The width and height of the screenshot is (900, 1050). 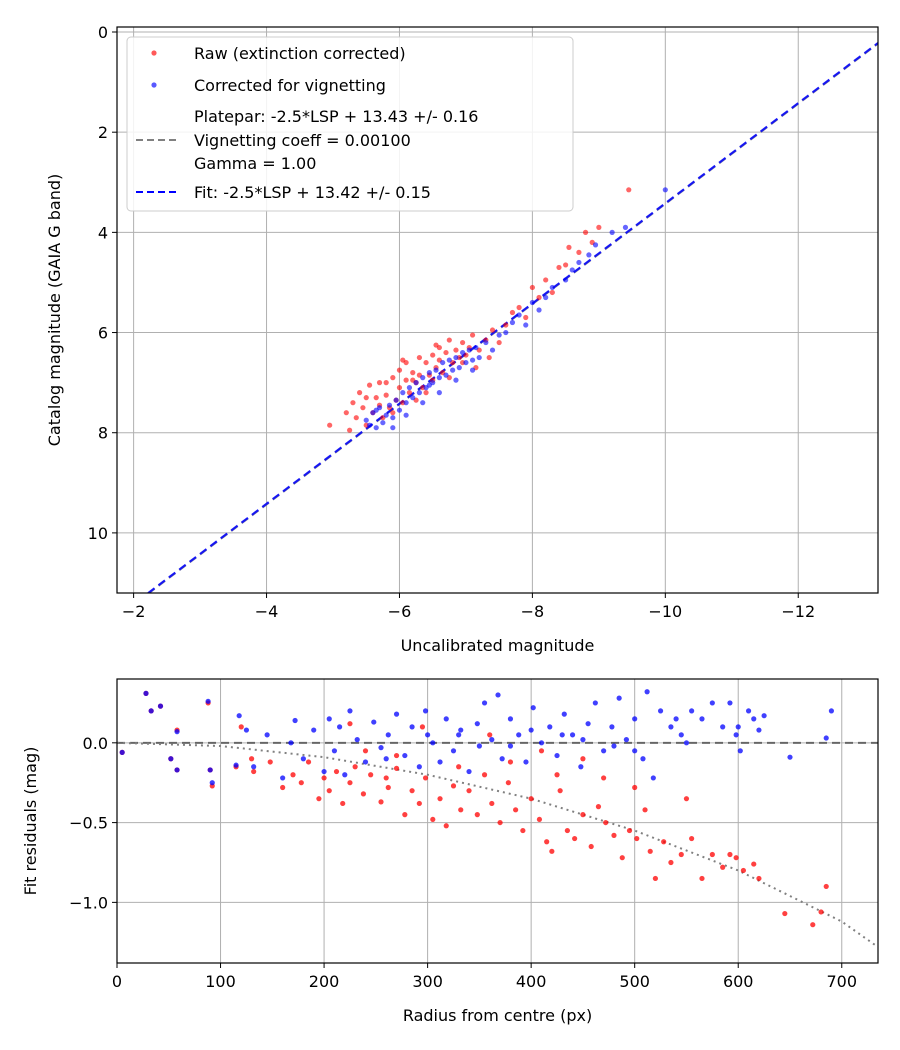 What do you see at coordinates (290, 85) in the screenshot?
I see `legend-label-corrected: Corrected for vignetting` at bounding box center [290, 85].